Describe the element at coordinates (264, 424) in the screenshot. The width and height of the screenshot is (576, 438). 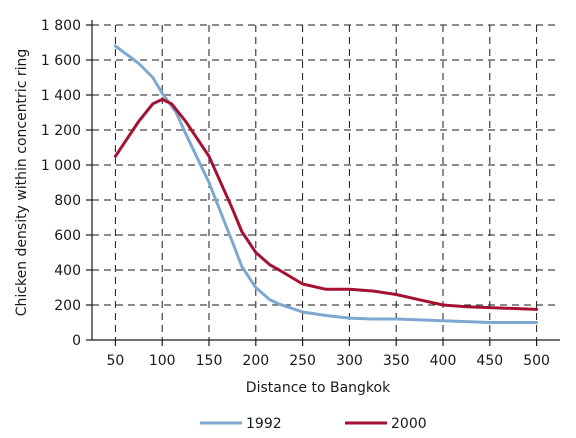
I see `legend-label-1992: 1992` at that location.